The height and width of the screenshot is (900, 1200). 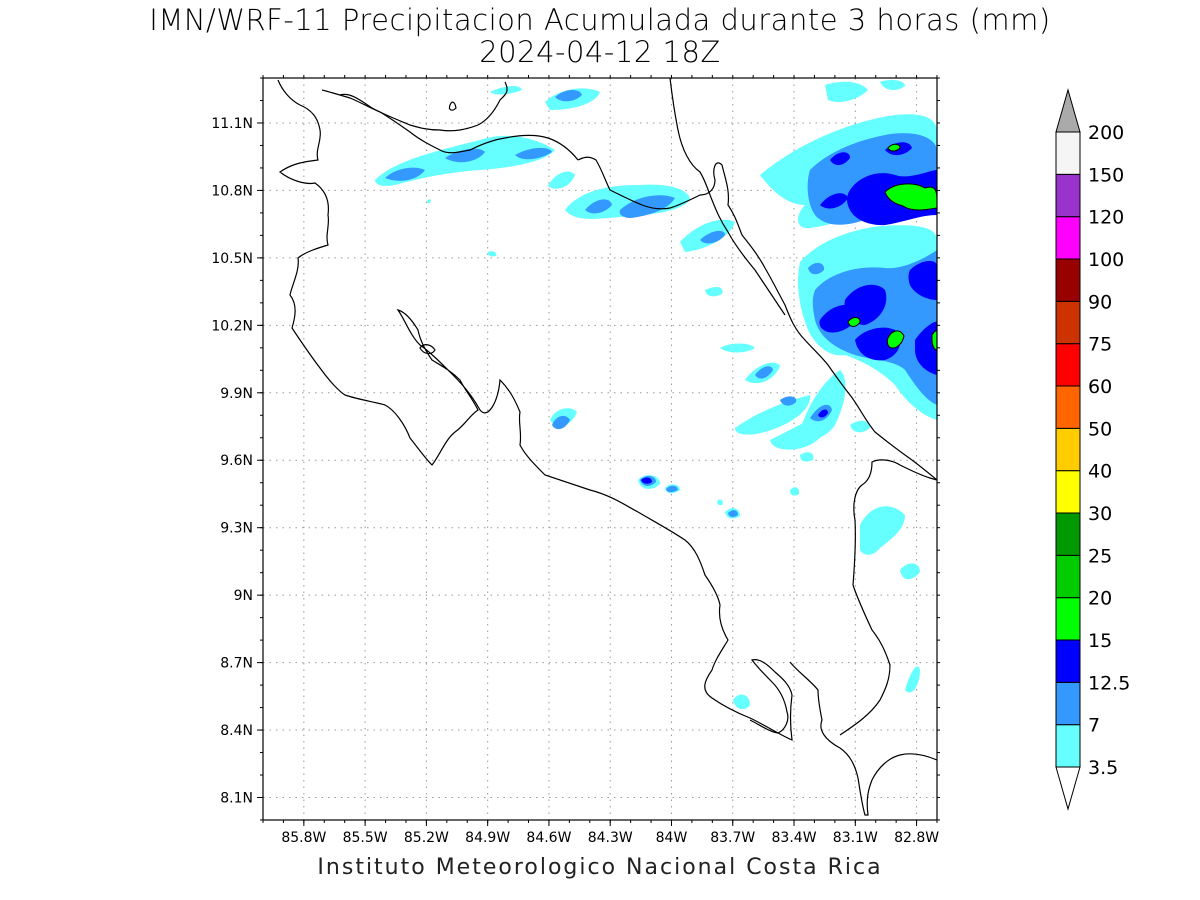 What do you see at coordinates (232, 124) in the screenshot?
I see `y-tick-label: 11.1N` at bounding box center [232, 124].